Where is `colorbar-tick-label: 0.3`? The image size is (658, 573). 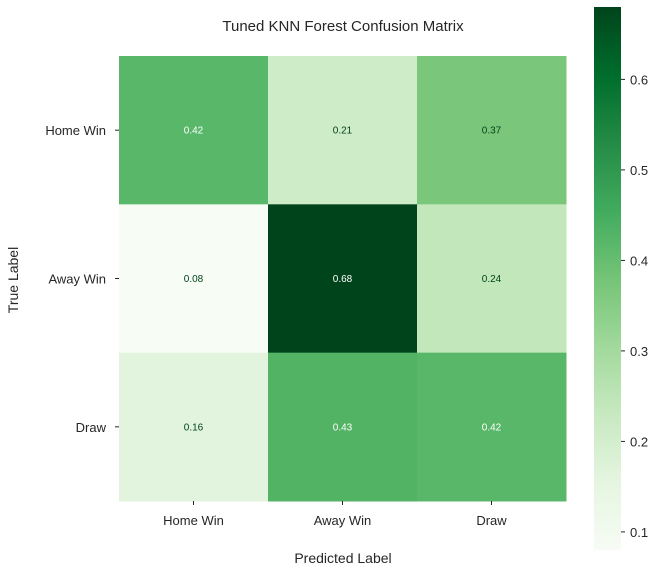
colorbar-tick-label: 0.3 is located at coordinates (639, 351).